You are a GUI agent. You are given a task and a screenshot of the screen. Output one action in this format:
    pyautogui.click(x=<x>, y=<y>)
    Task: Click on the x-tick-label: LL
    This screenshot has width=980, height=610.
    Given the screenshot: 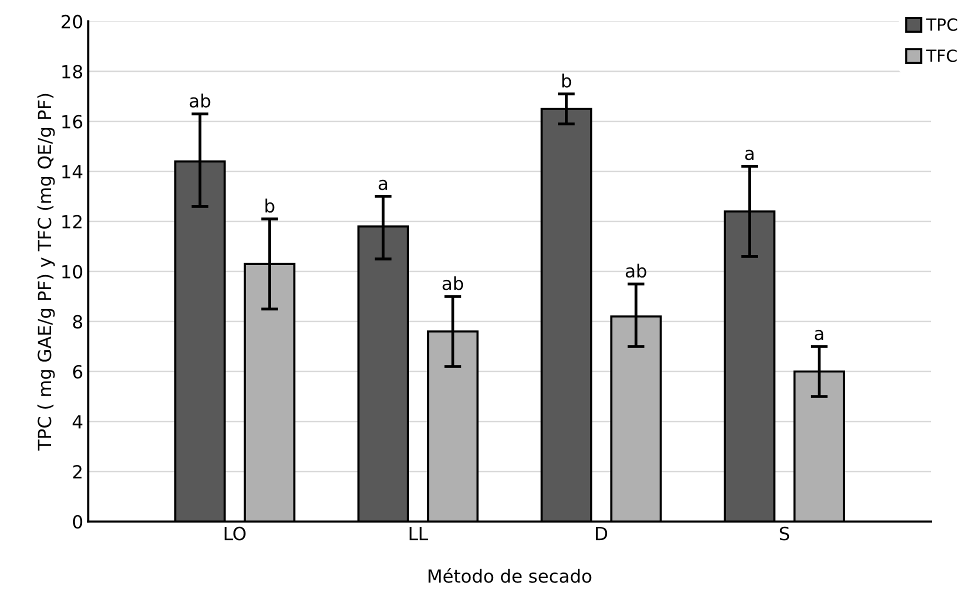 What is the action you would take?
    pyautogui.click(x=419, y=533)
    